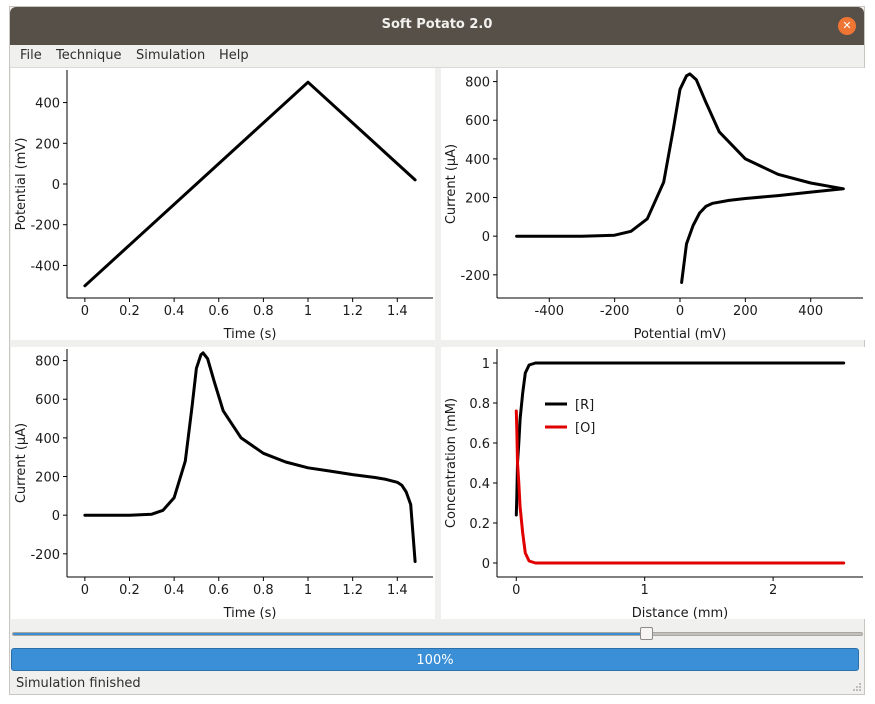 This screenshot has height=704, width=875. Describe the element at coordinates (437, 56) in the screenshot. I see `menu-bar: File Technique Simulation Help` at that location.